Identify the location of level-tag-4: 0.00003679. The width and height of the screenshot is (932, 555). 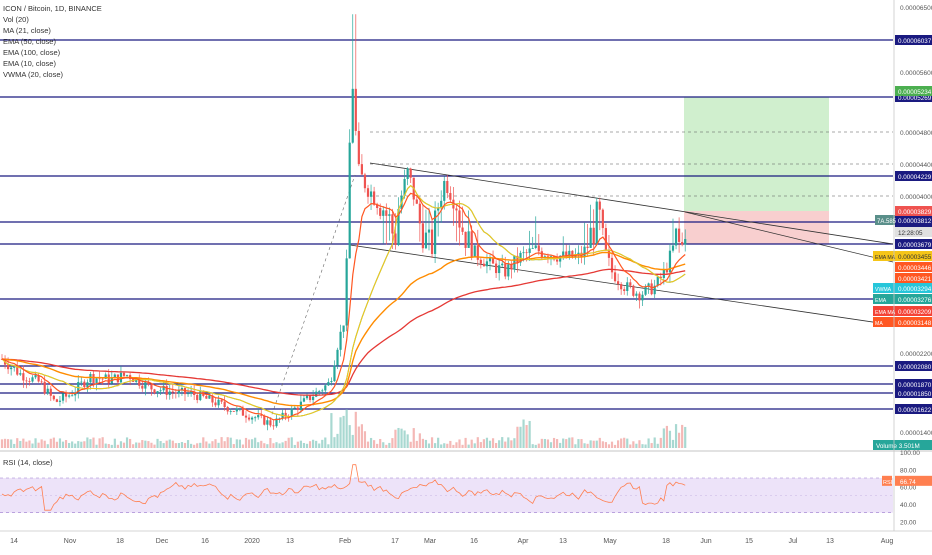
(915, 245).